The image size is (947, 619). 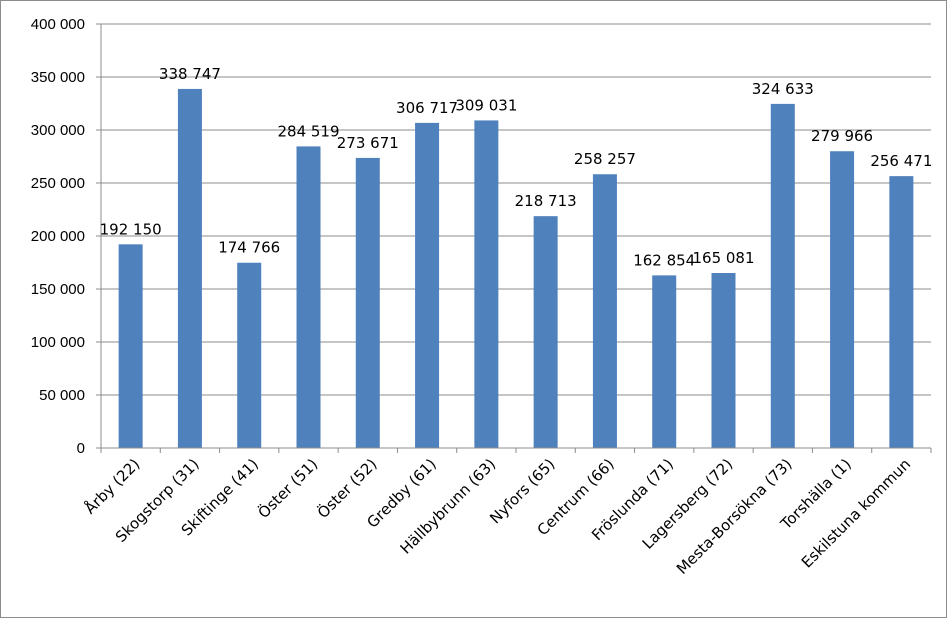 What do you see at coordinates (856, 513) in the screenshot?
I see `x-tick-label: Eskilstuna kommun` at bounding box center [856, 513].